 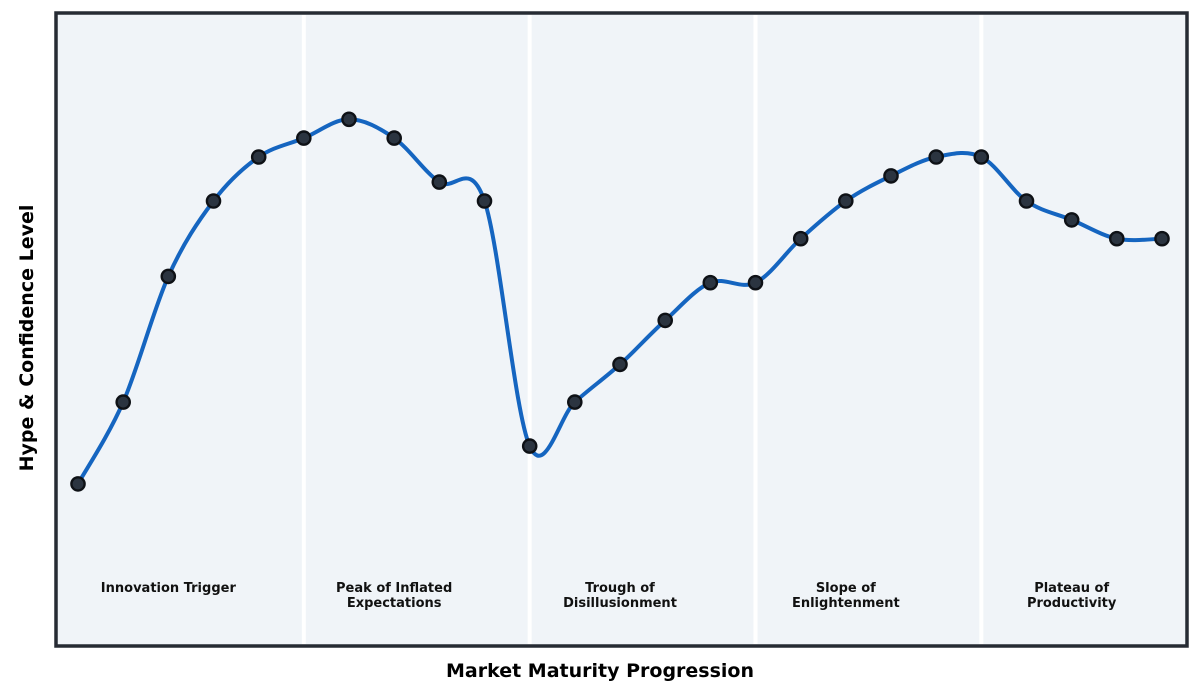 What do you see at coordinates (620, 596) in the screenshot?
I see `phase-label-trough-of-disillusionment: Trough of Disillusionment` at bounding box center [620, 596].